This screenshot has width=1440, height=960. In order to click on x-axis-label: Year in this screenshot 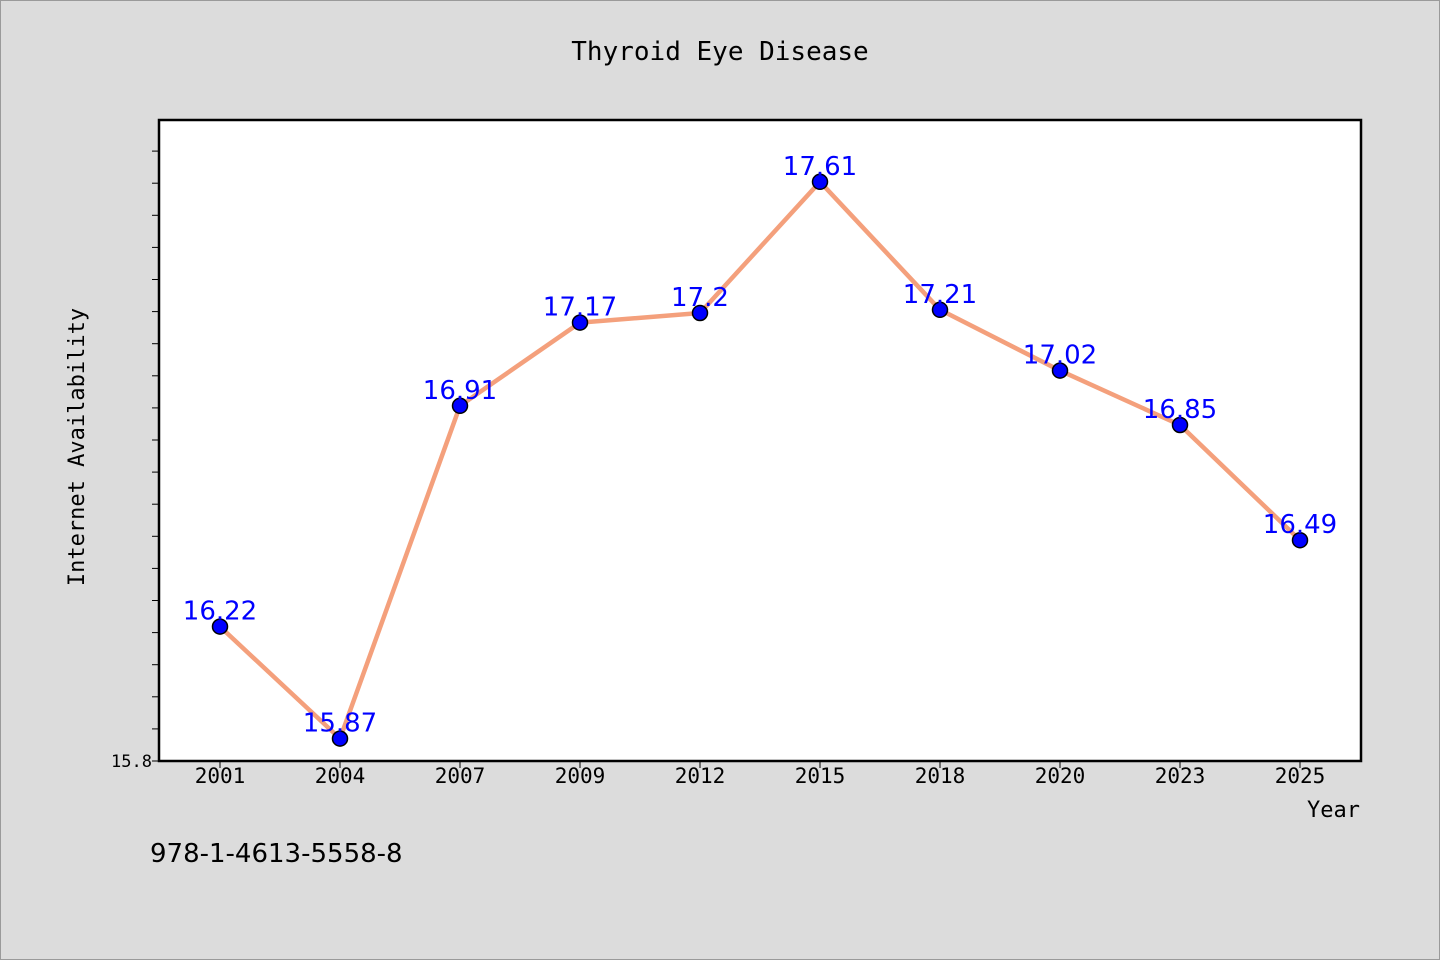, I will do `click(1333, 810)`.